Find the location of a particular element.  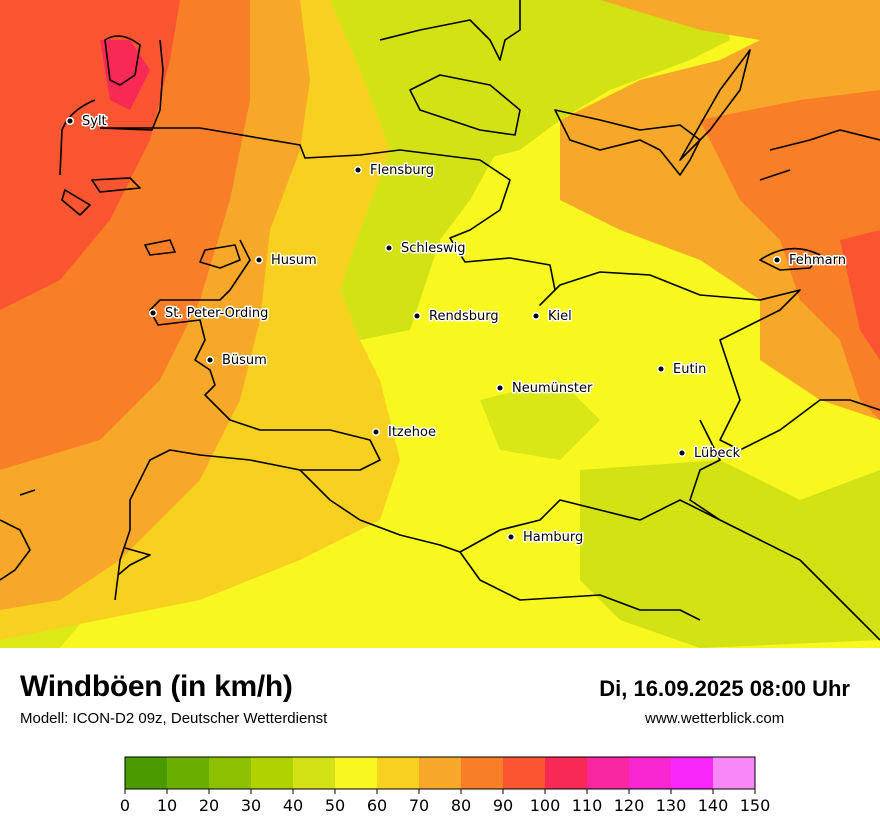

legend-tick-label: 80 is located at coordinates (461, 805).